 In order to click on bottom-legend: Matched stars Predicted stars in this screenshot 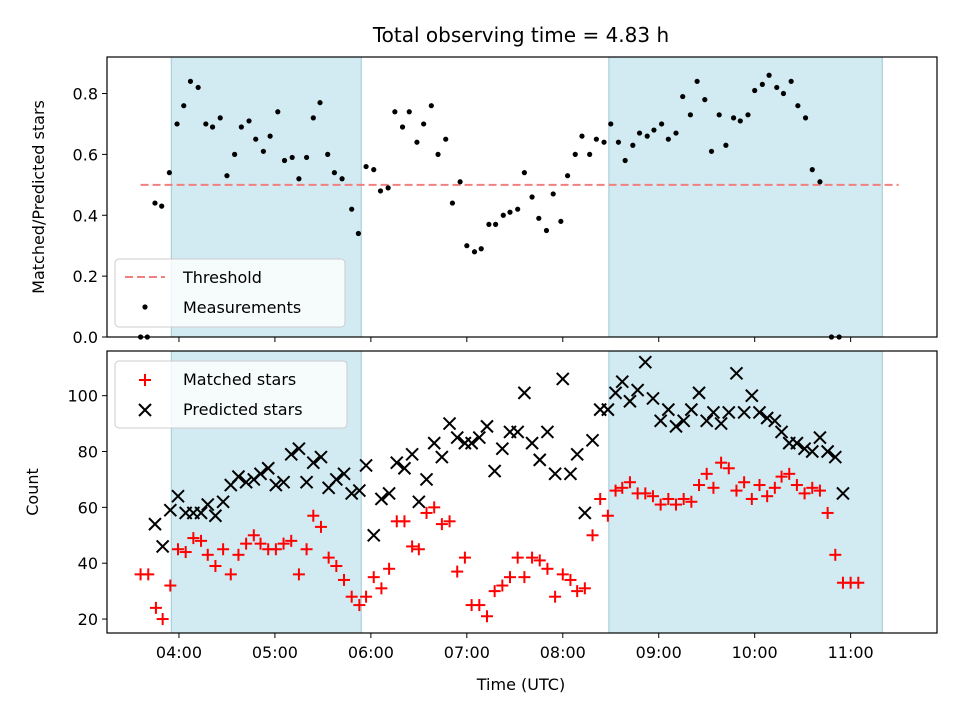, I will do `click(231, 394)`.